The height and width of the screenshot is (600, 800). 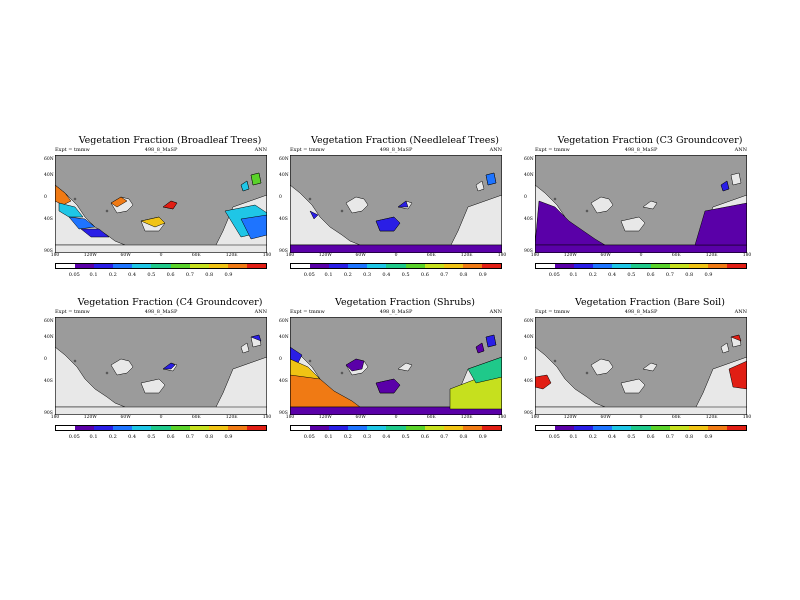 I want to click on land-south-central, so click(x=633, y=386).